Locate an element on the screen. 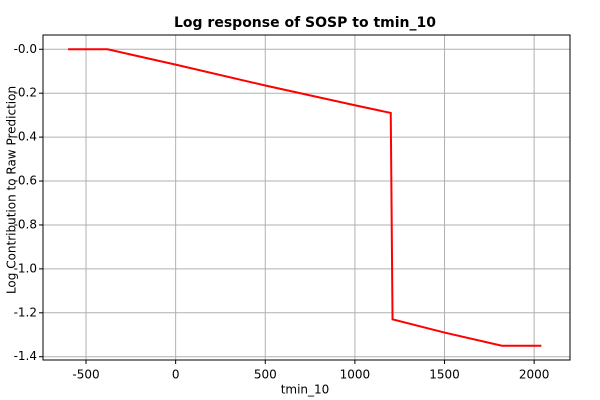 The width and height of the screenshot is (600, 400). x-tick-label: 0 is located at coordinates (176, 375).